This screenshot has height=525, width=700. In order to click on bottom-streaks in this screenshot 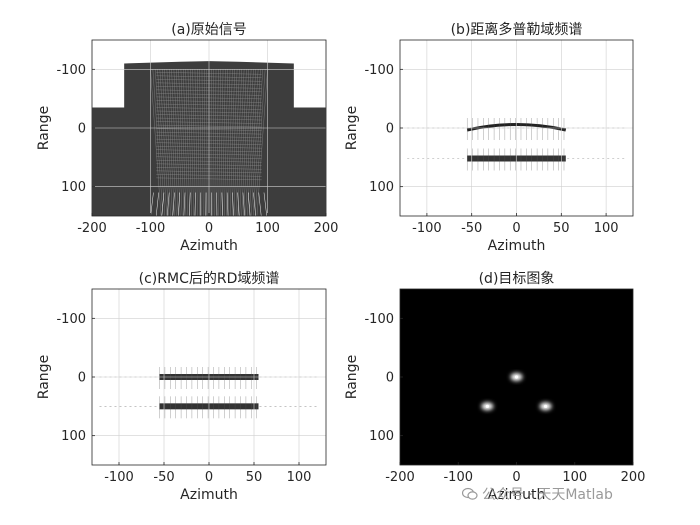, I will do `click(208, 204)`.